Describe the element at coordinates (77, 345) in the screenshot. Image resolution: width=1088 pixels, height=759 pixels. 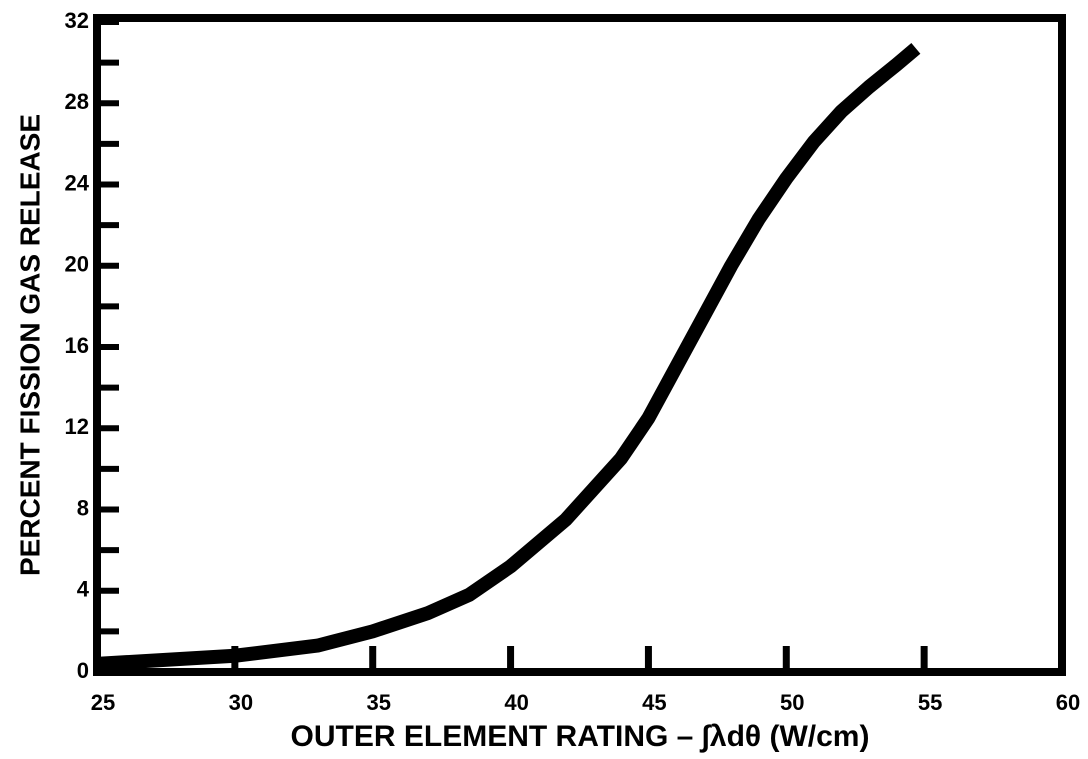
I see `y-tick-label: 16` at that location.